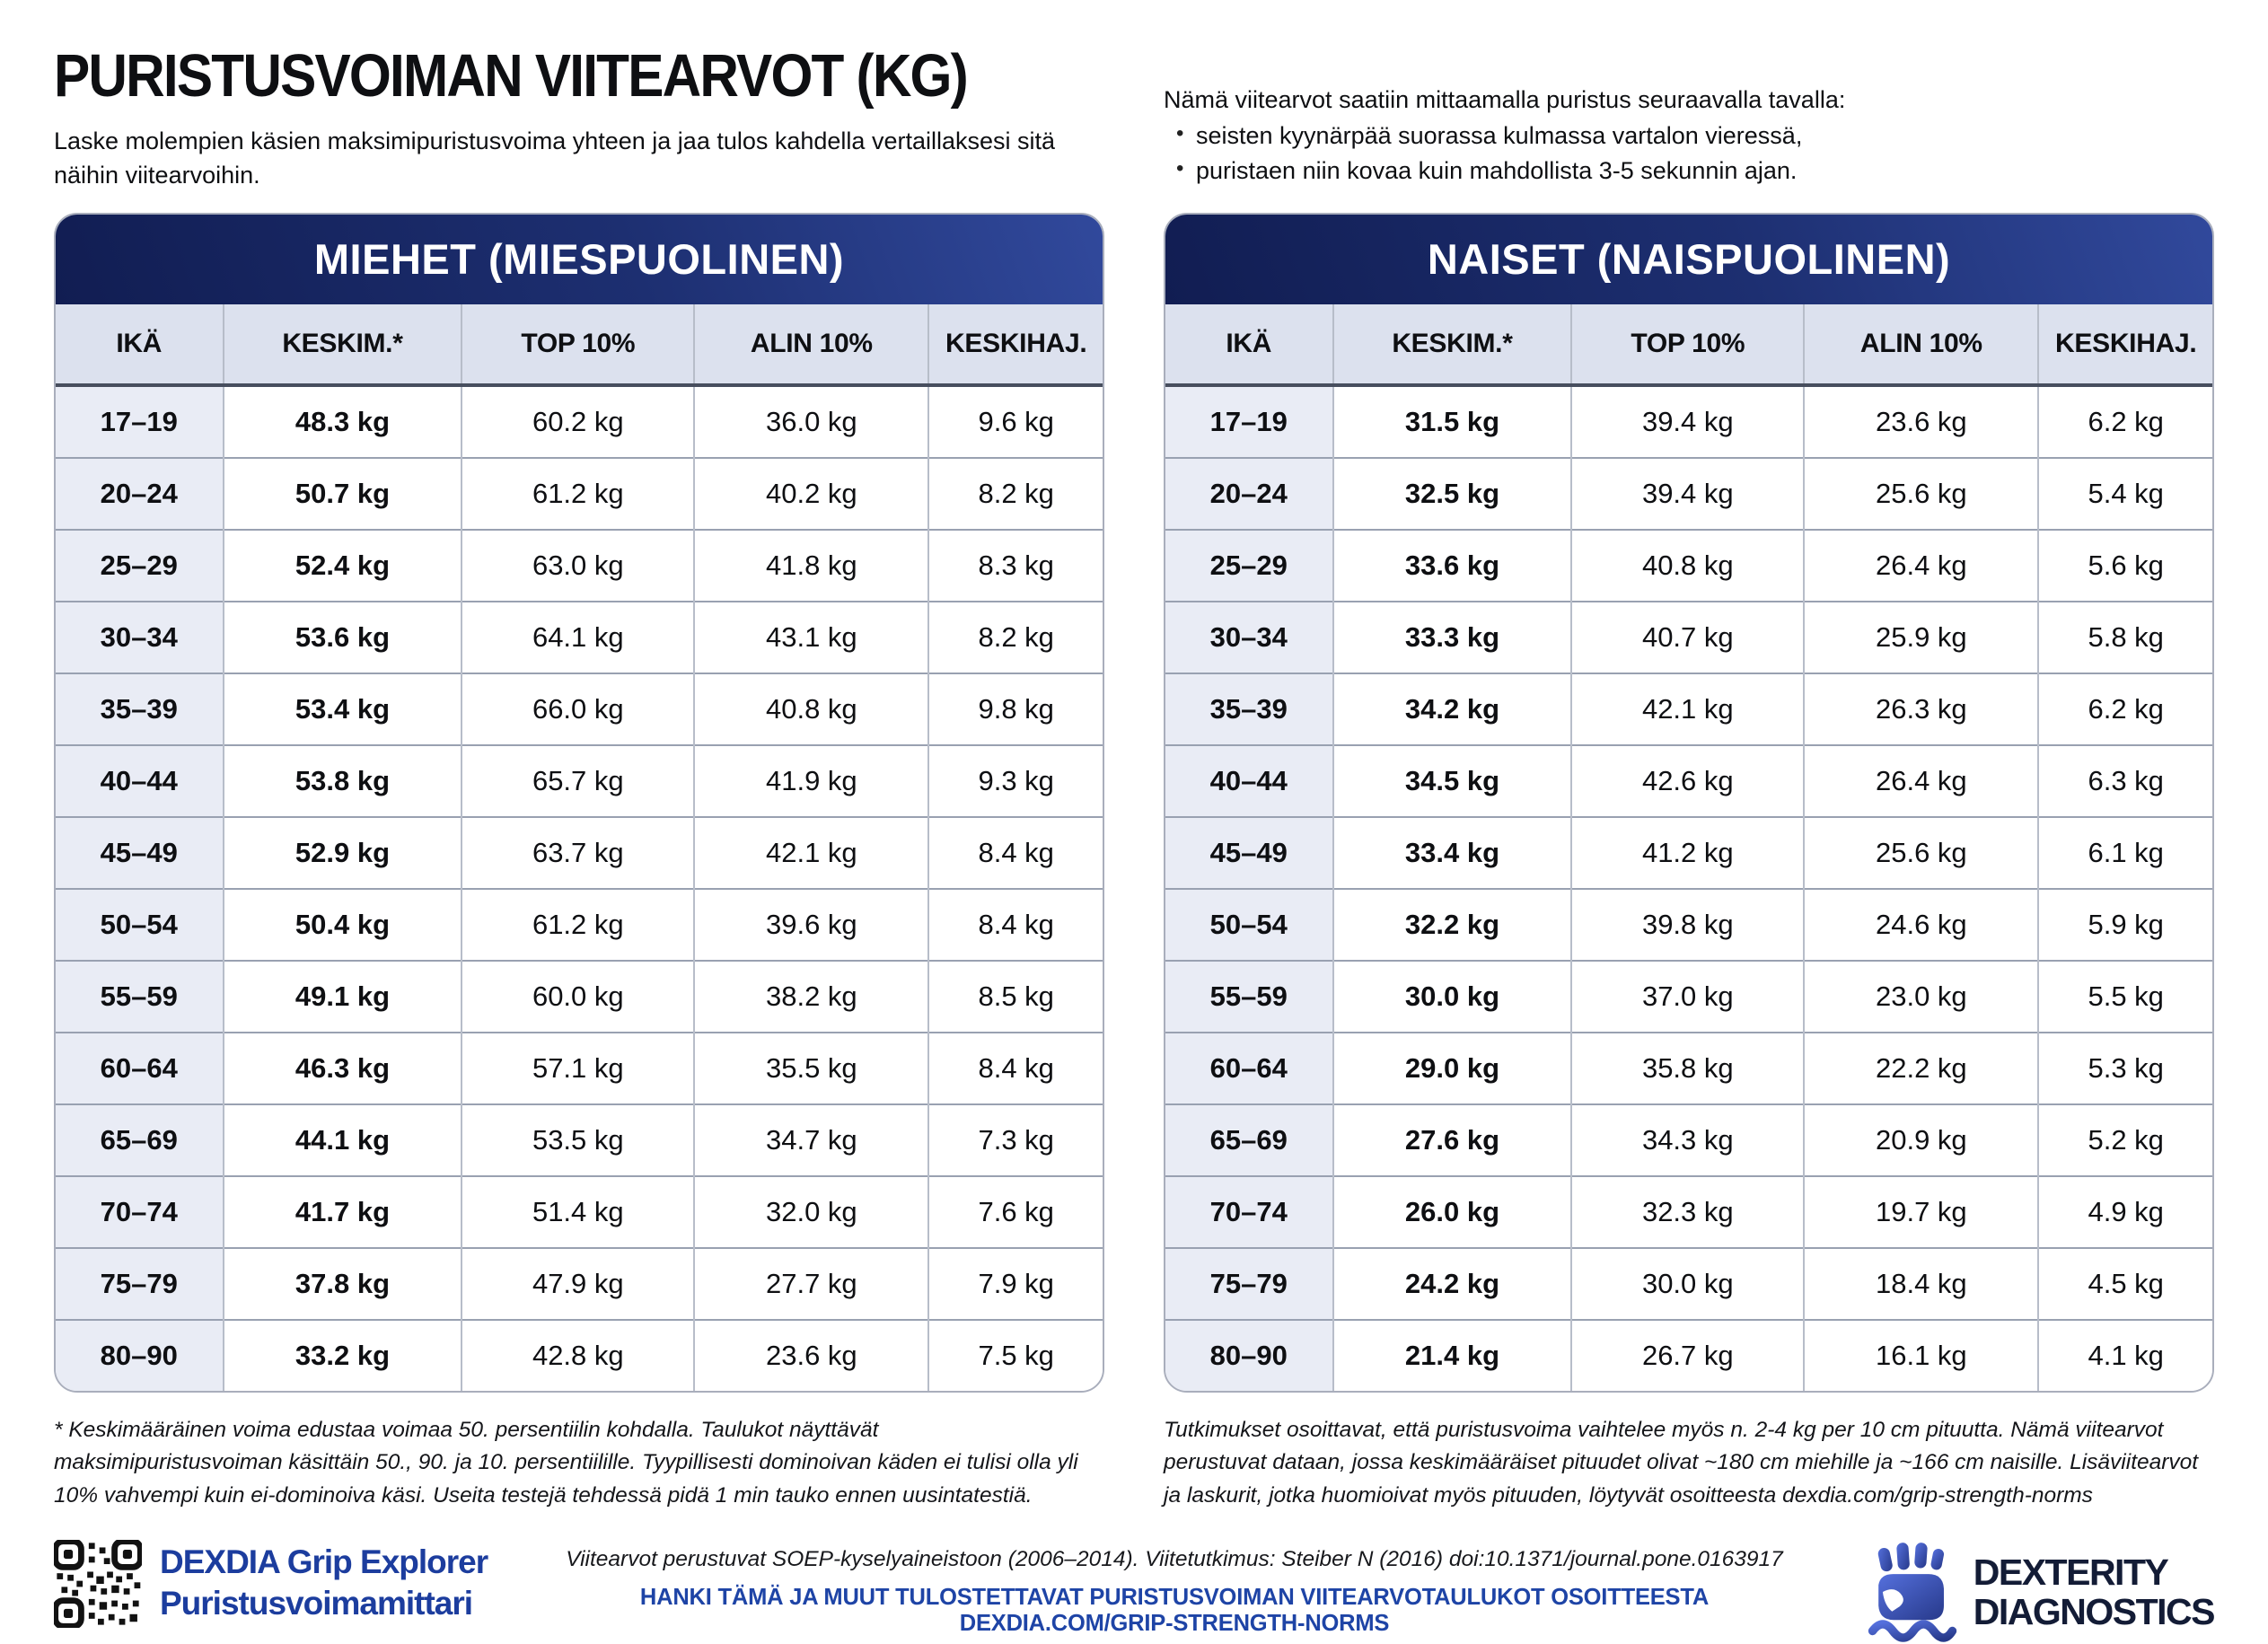 This screenshot has width=2268, height=1644. I want to click on table-cell: 34.3 kg, so click(1687, 1139).